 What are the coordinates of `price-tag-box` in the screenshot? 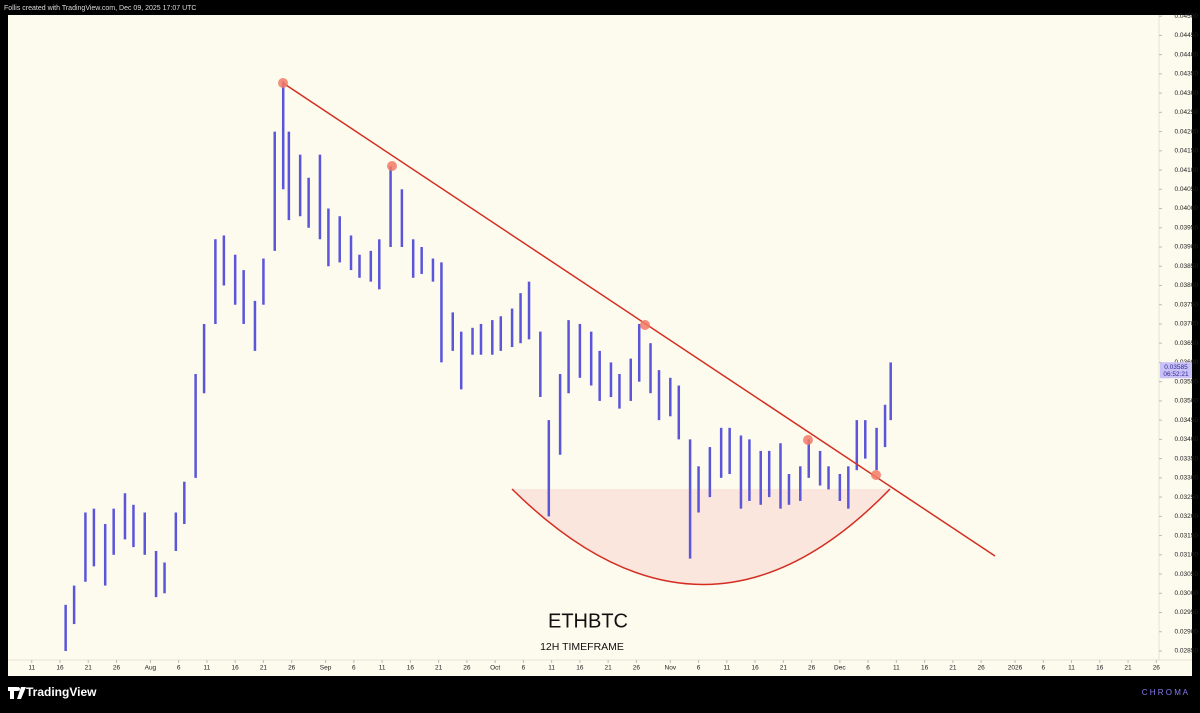 It's located at (1176, 370).